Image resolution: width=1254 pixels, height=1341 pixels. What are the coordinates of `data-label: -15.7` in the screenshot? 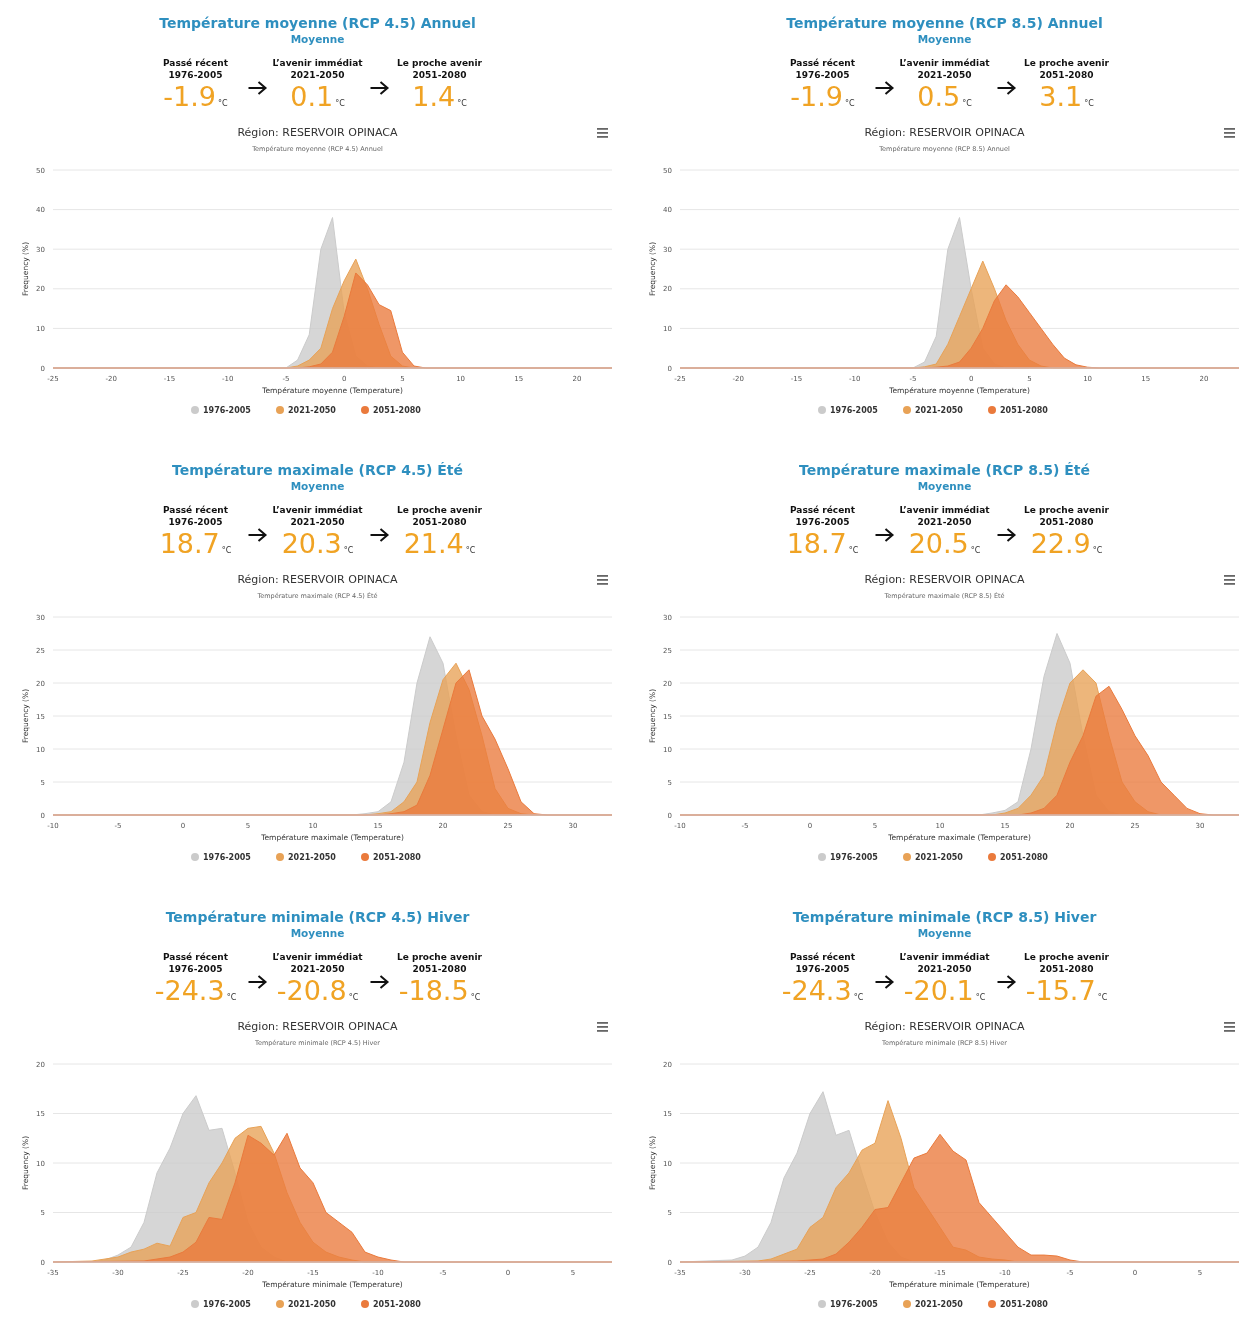 It's located at (1060, 990).